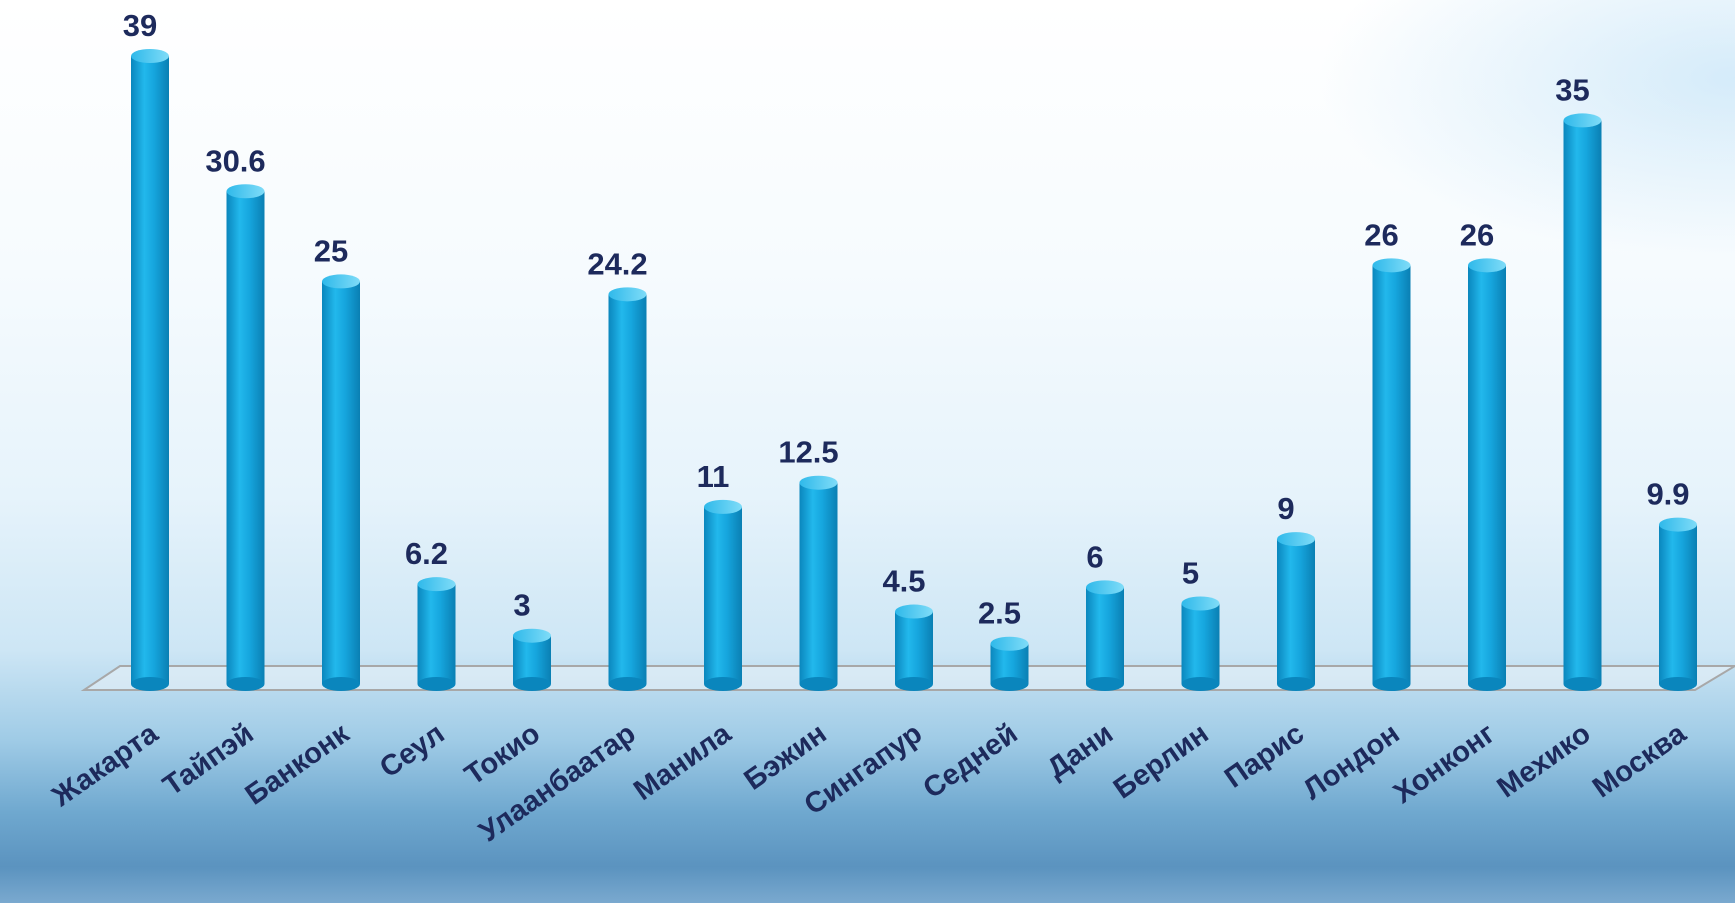 This screenshot has height=903, width=1735. Describe the element at coordinates (1544, 761) in the screenshot. I see `category-label: Мехико` at that location.